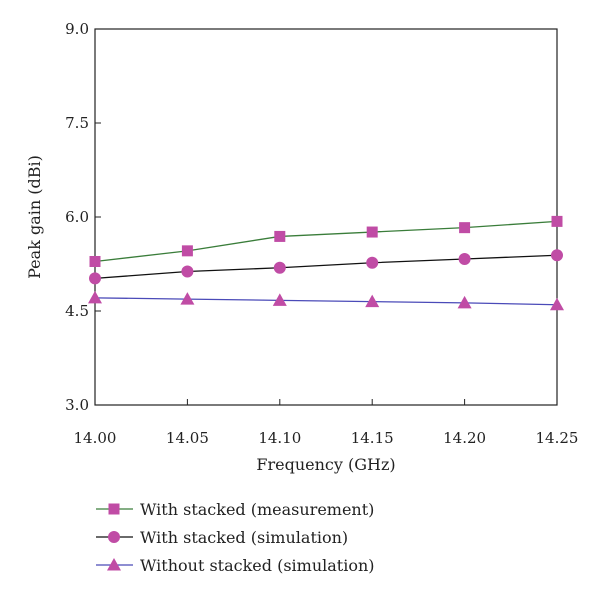  What do you see at coordinates (77, 29) in the screenshot?
I see `y-tick-label: 9.0` at bounding box center [77, 29].